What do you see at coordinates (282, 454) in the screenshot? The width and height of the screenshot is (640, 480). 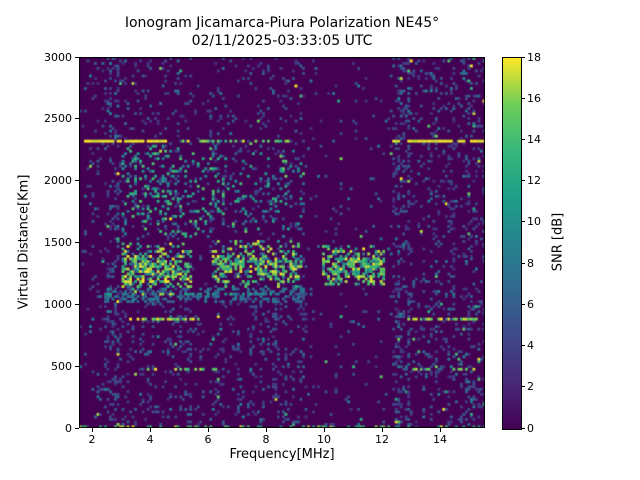 I see `x-axis-label: Frequency[MHz]` at bounding box center [282, 454].